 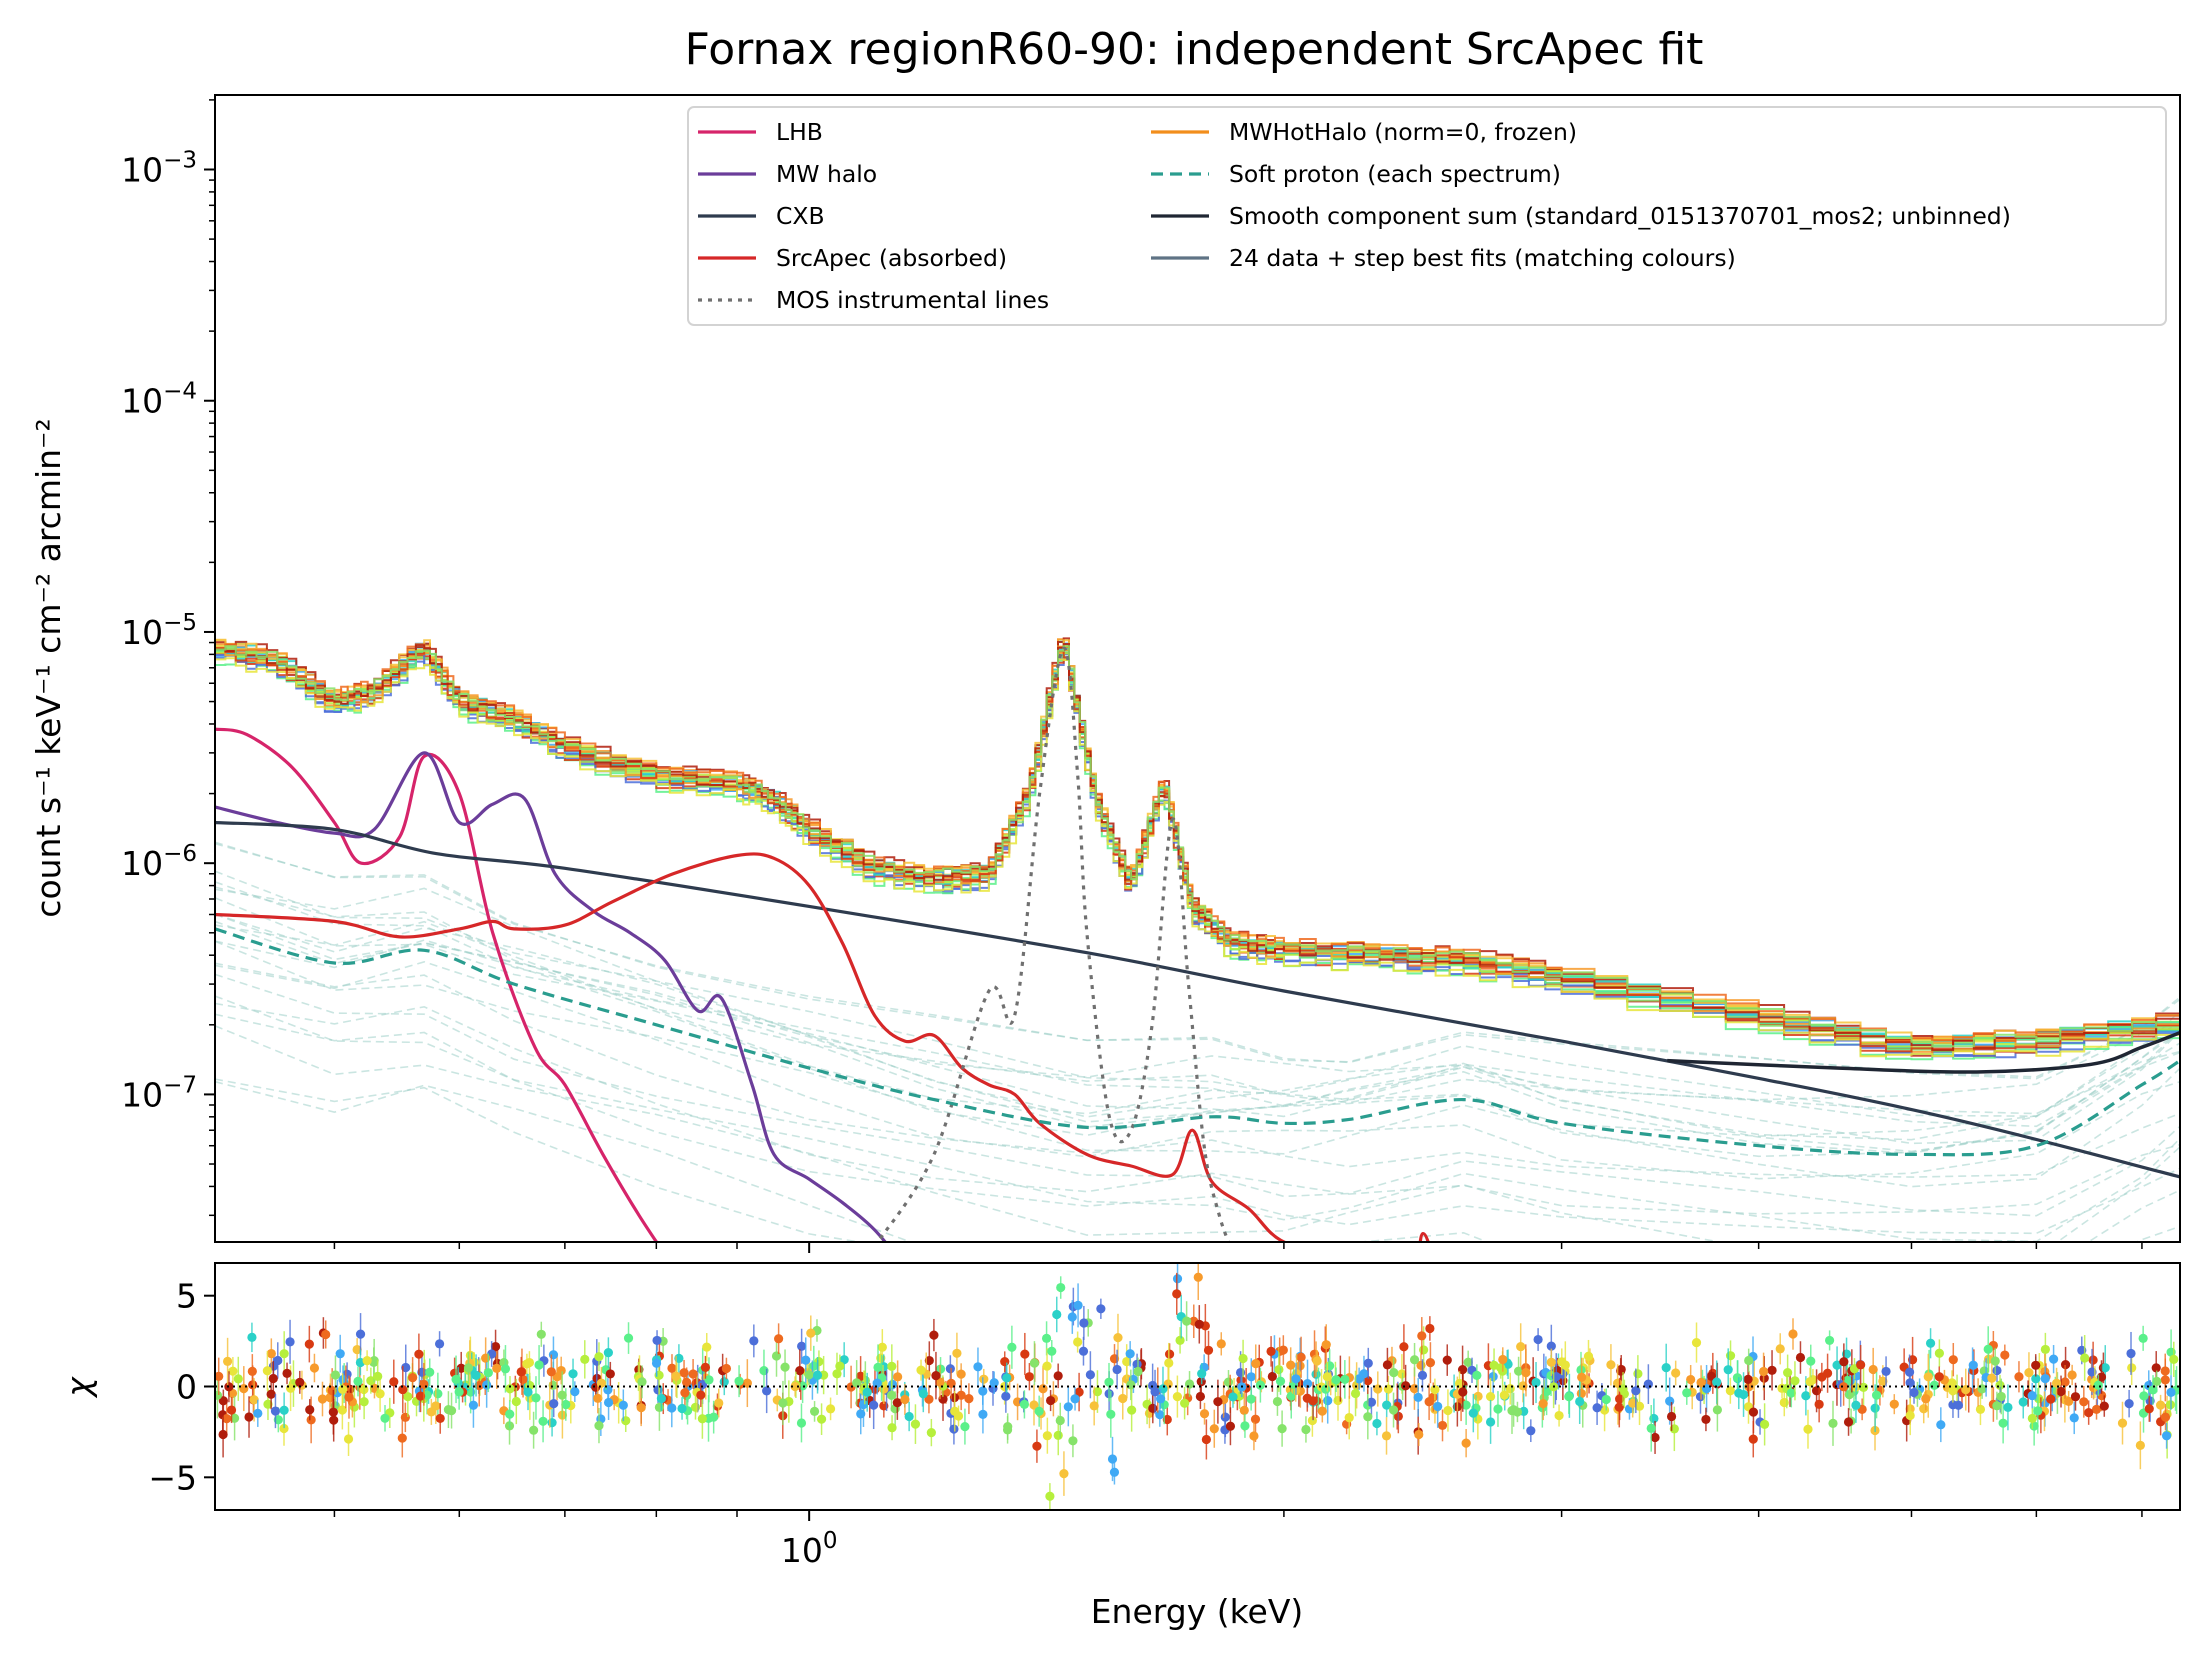 I want to click on legend-label: SrcApec (absorbed), so click(x=891, y=258).